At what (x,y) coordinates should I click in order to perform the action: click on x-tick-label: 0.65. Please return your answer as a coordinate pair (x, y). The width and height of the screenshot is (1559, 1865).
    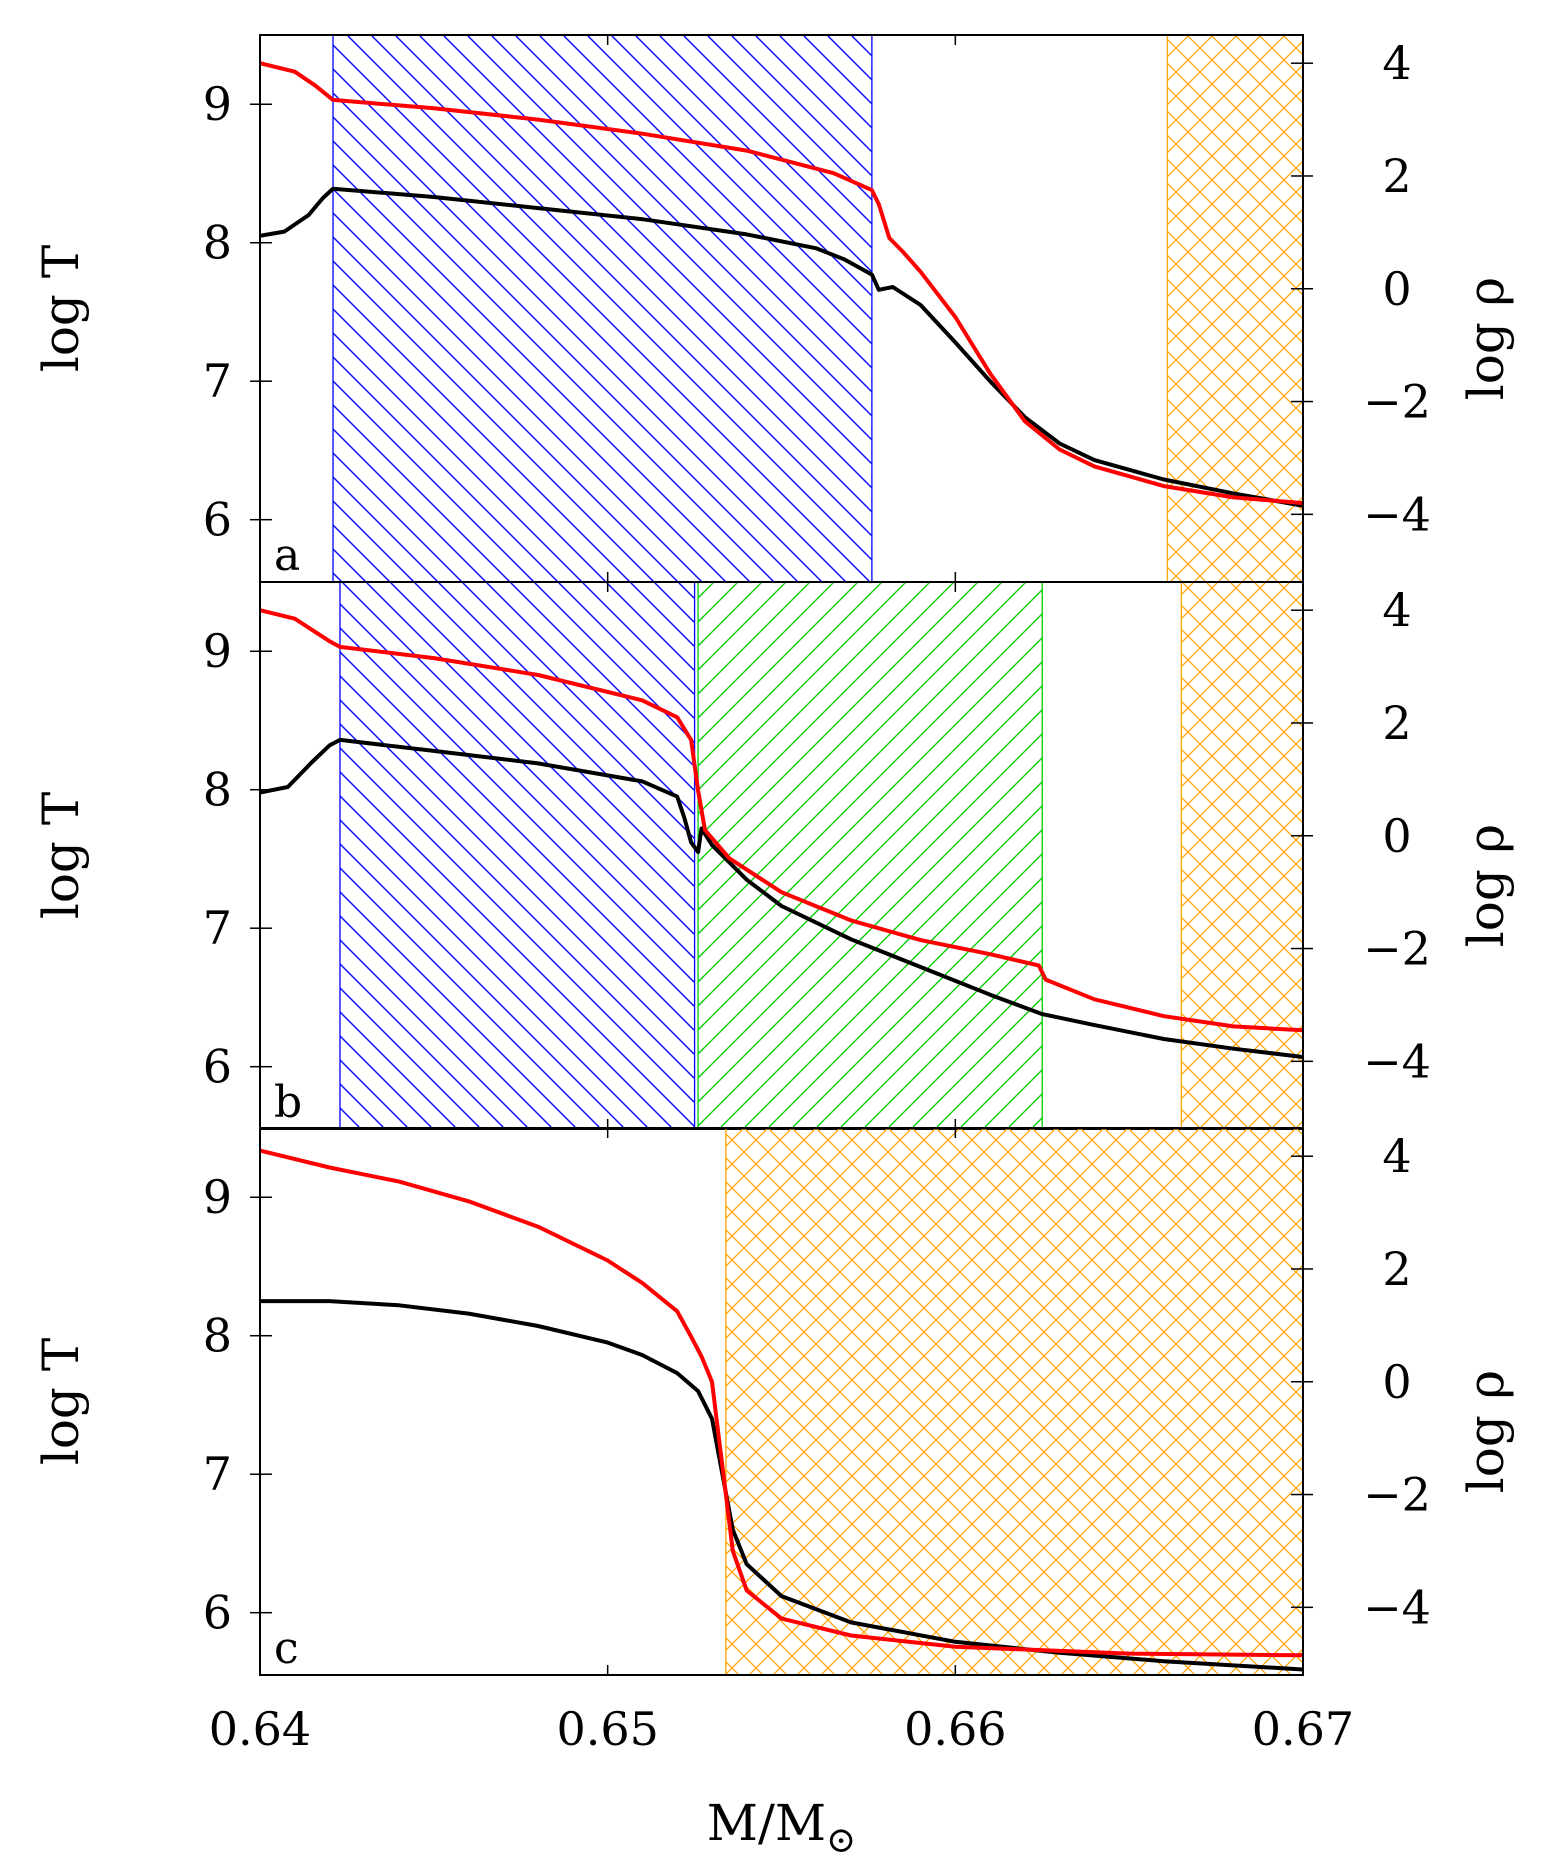
    Looking at the image, I should click on (607, 1729).